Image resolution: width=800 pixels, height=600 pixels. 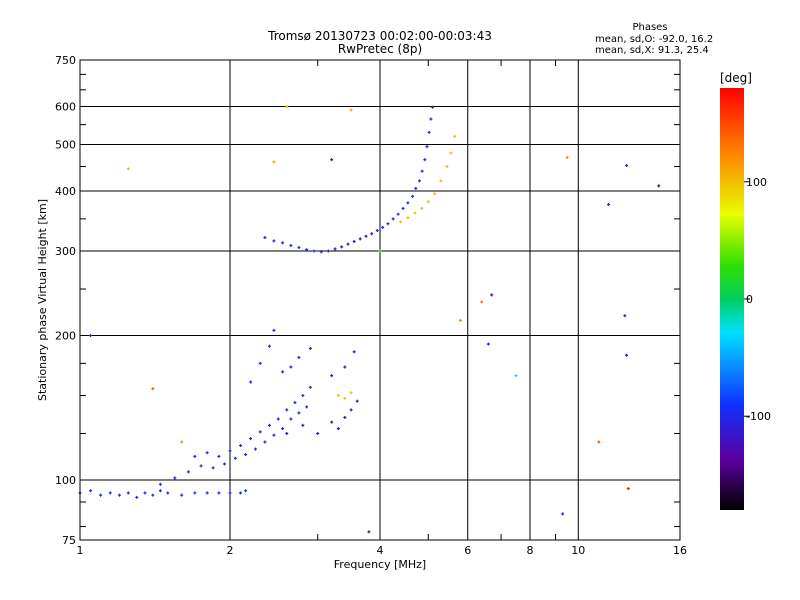 What do you see at coordinates (379, 36) in the screenshot?
I see `chart-title: Tromsø 20130723 00:02:00-00:03:43` at bounding box center [379, 36].